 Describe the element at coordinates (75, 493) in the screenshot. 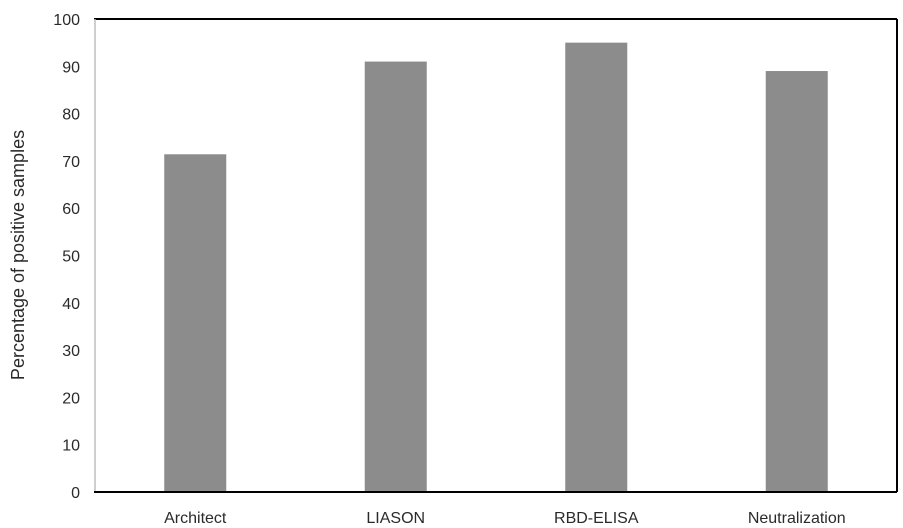

I see `y-tick-label: 0` at that location.